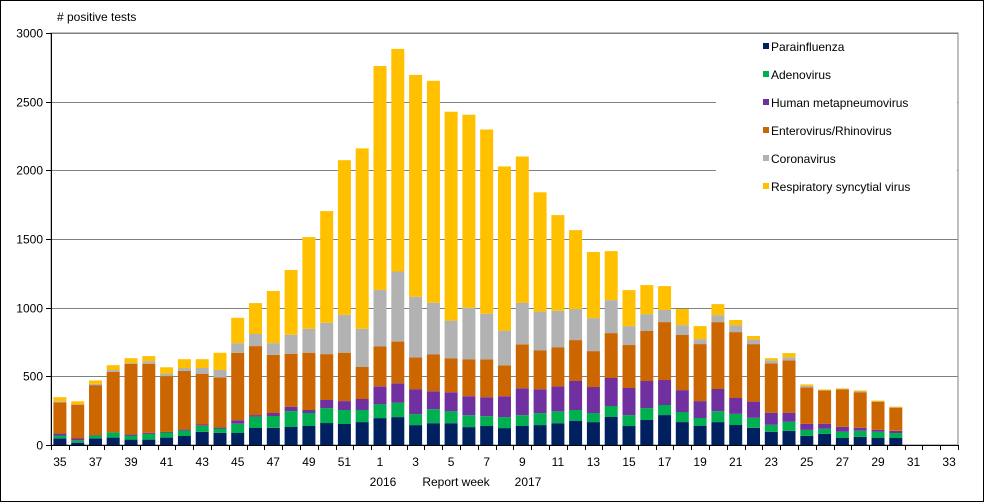  What do you see at coordinates (451, 462) in the screenshot?
I see `x-tick-label: 5` at bounding box center [451, 462].